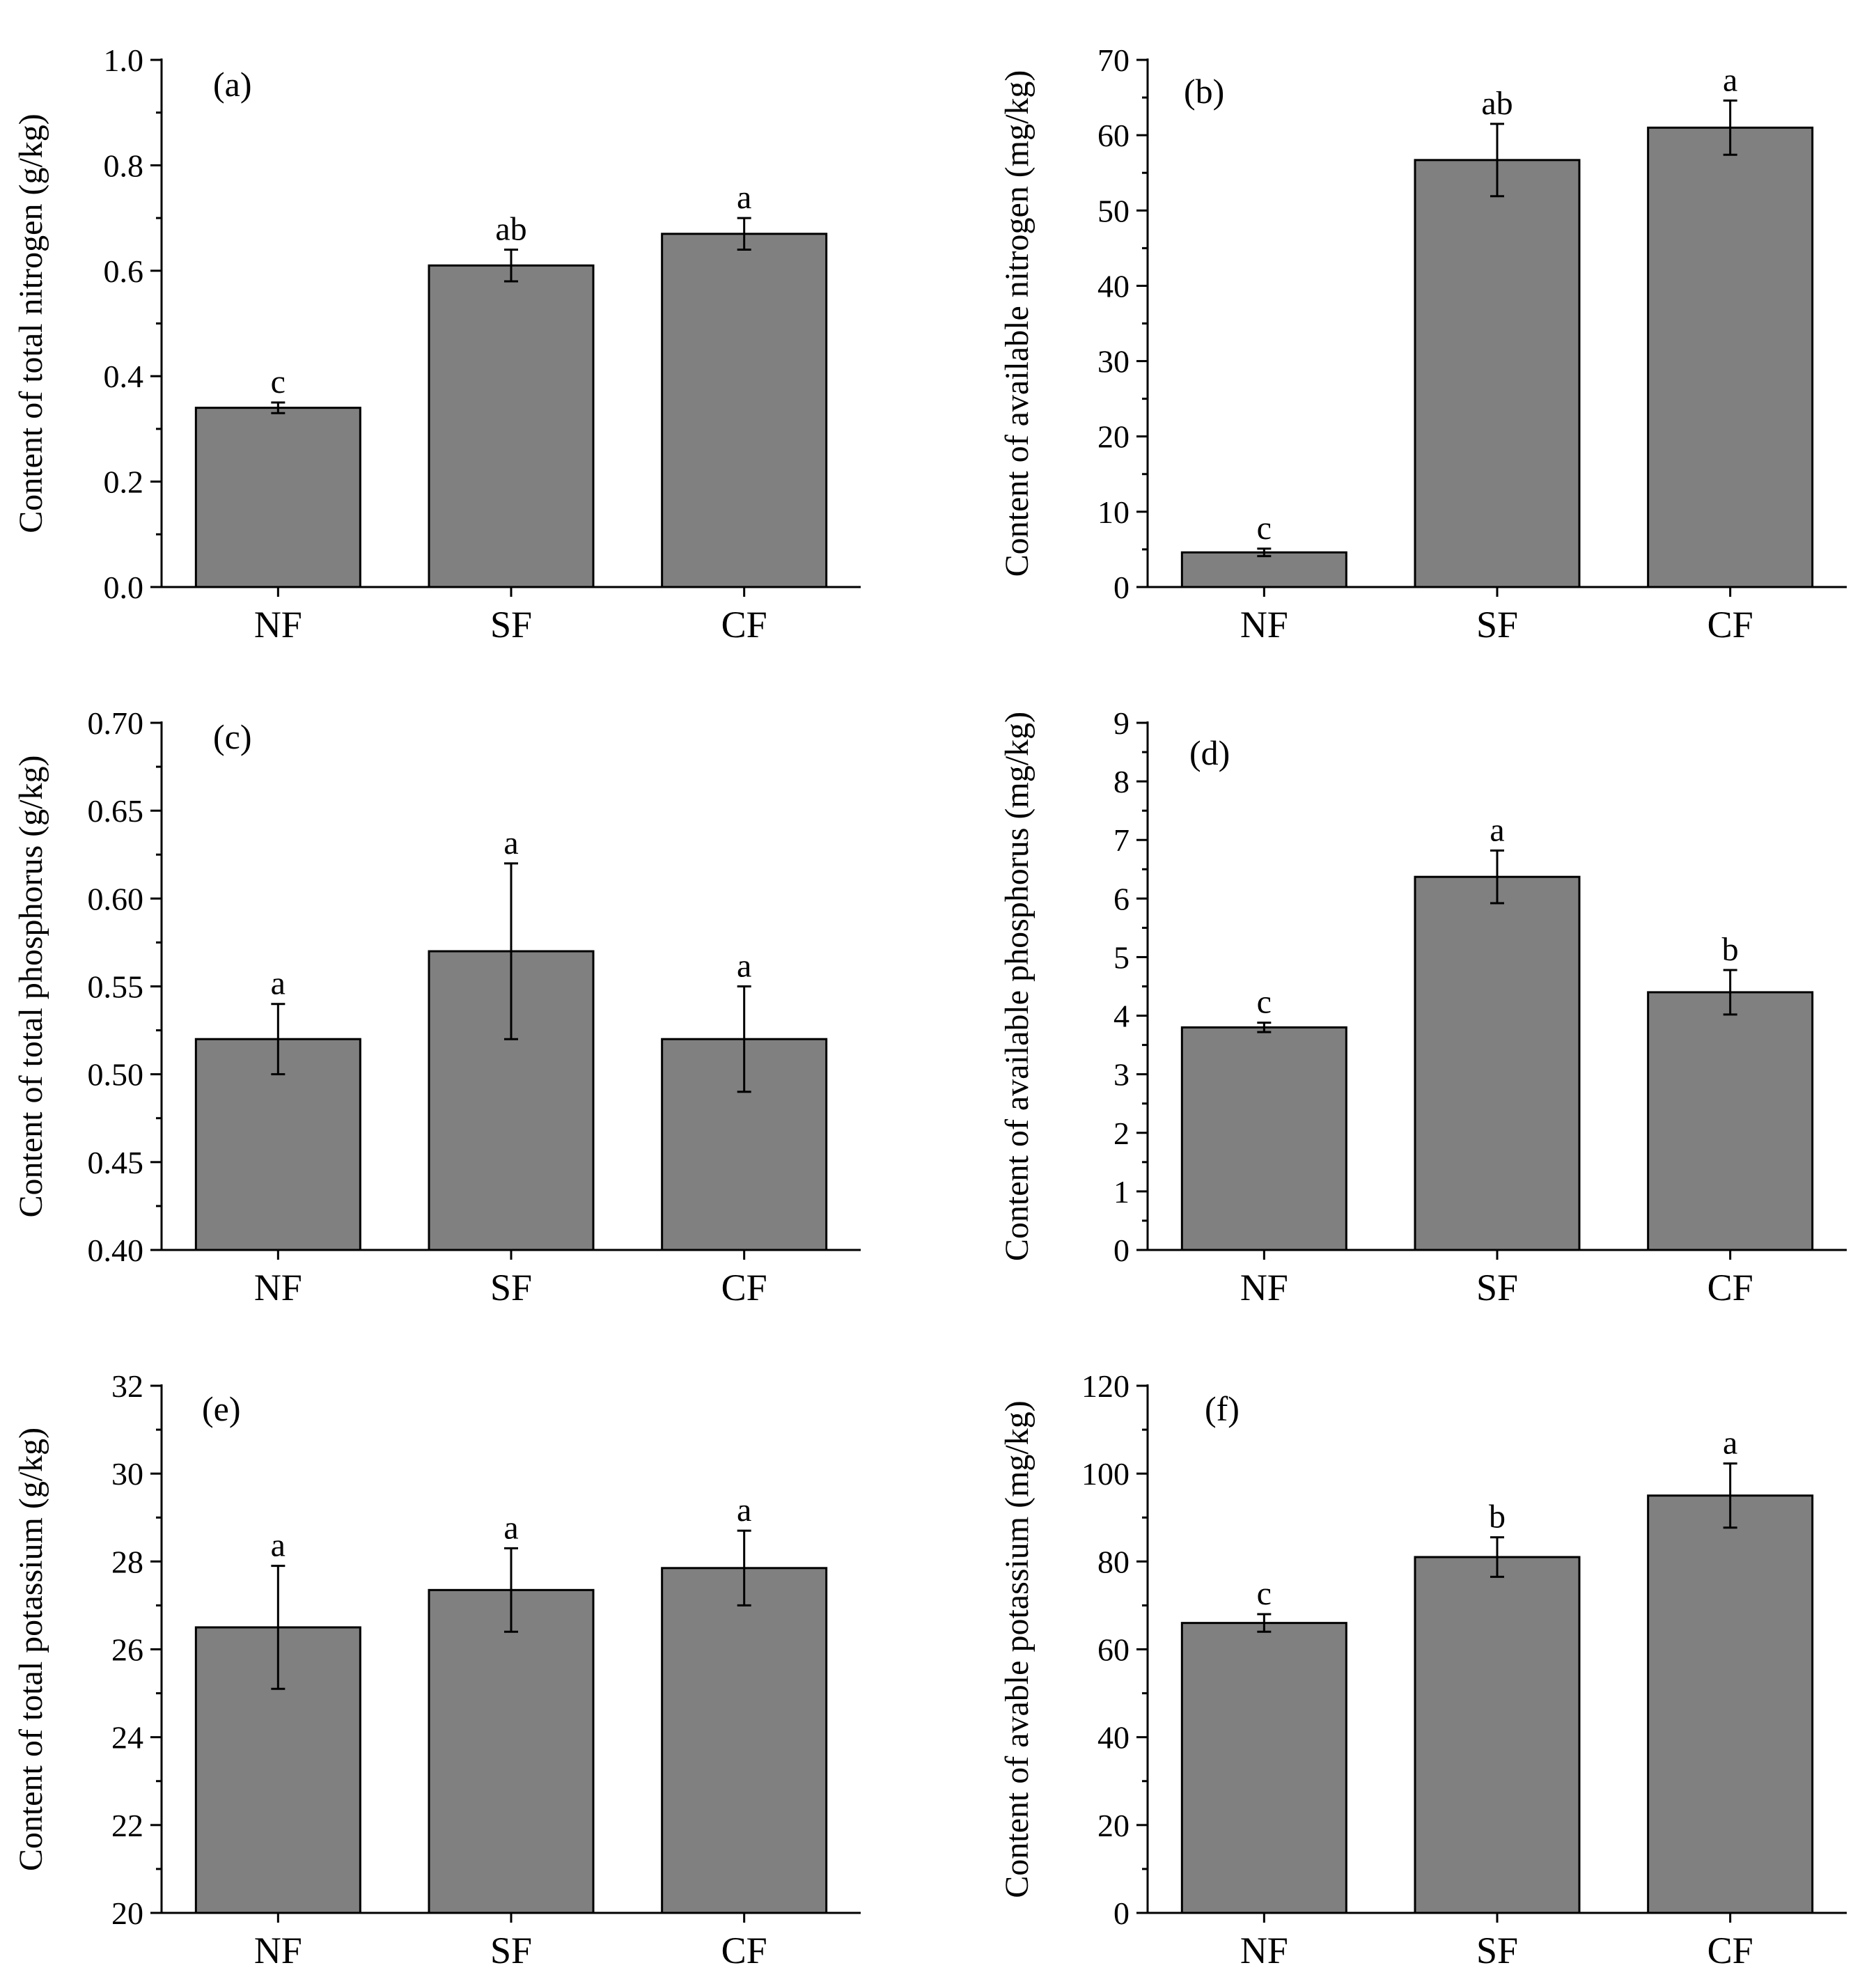  I want to click on y-tick-label: 10, so click(1113, 512).